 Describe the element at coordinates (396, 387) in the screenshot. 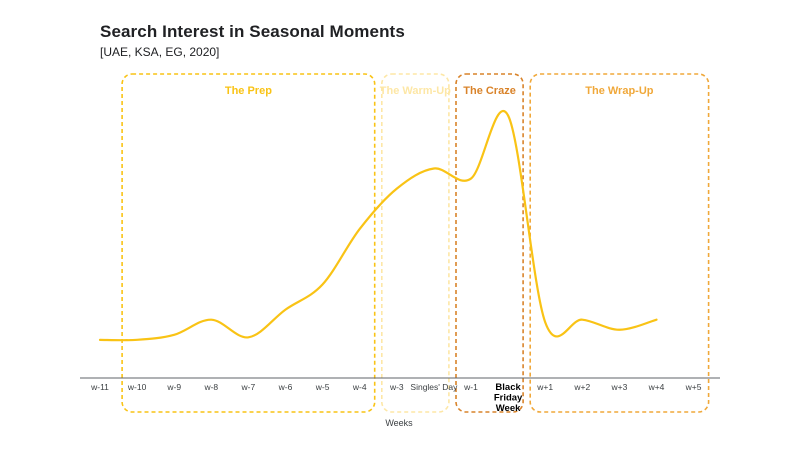

I see `x-tick-label: w-3` at that location.